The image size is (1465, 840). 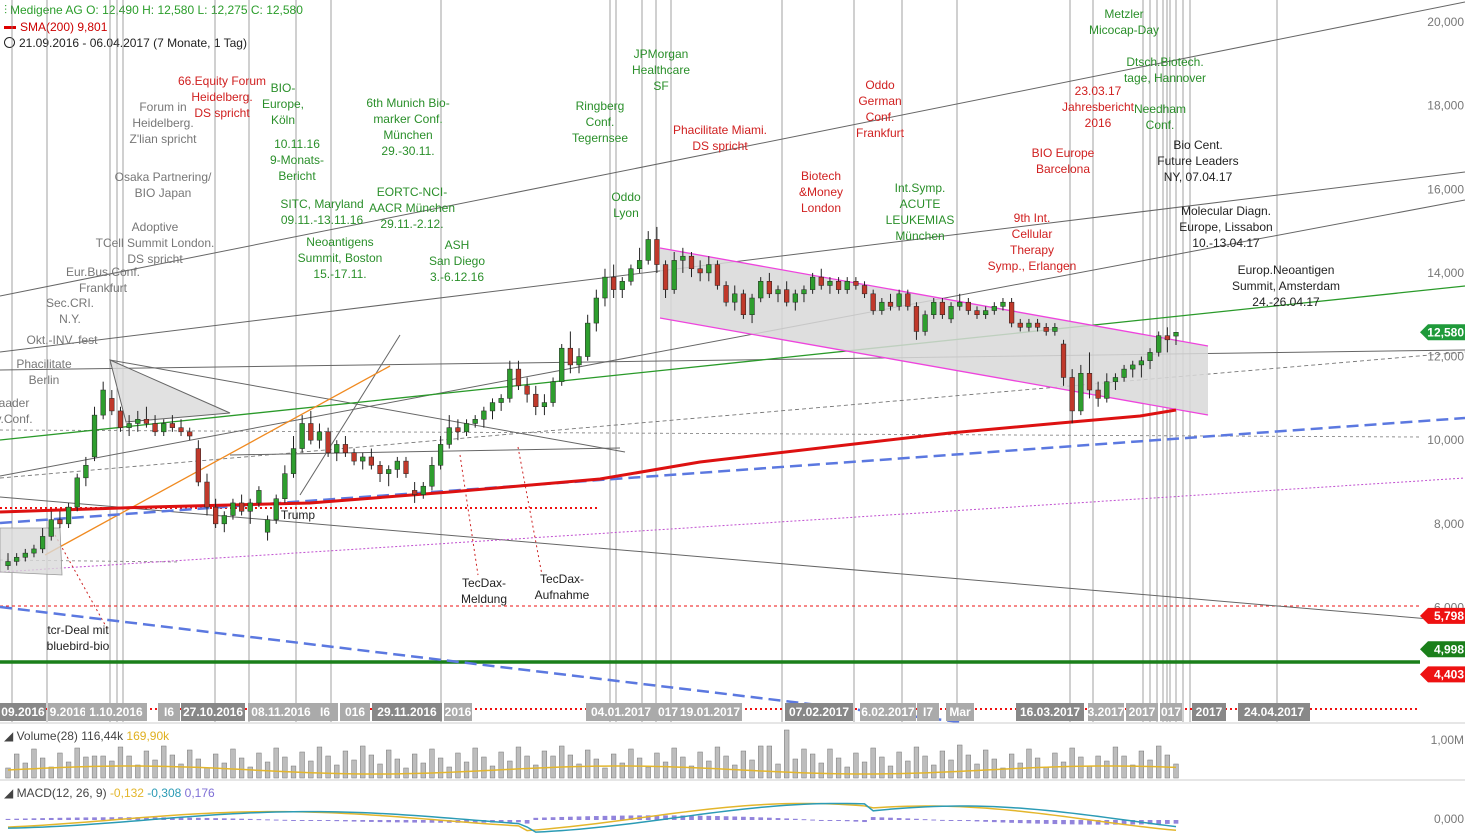 I want to click on price-tag: 5,798, so click(x=1442, y=615).